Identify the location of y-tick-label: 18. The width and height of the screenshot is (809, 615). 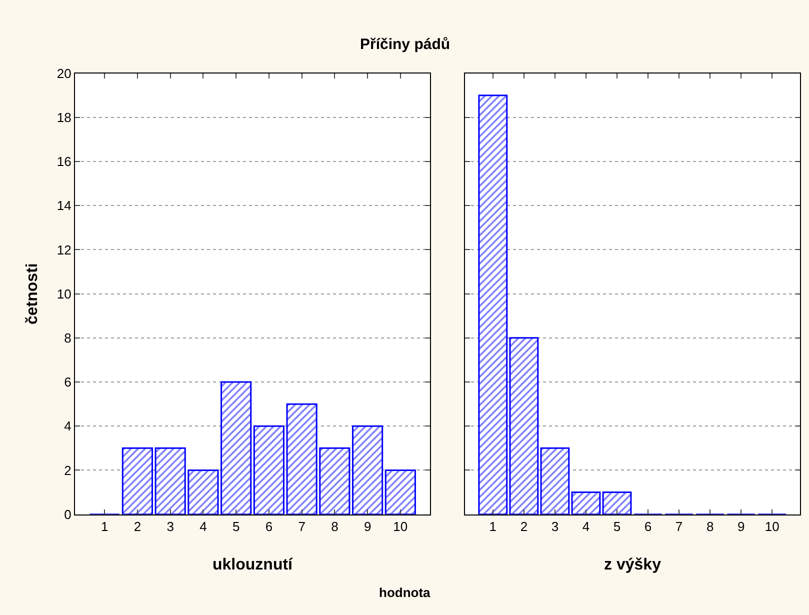
(64, 117).